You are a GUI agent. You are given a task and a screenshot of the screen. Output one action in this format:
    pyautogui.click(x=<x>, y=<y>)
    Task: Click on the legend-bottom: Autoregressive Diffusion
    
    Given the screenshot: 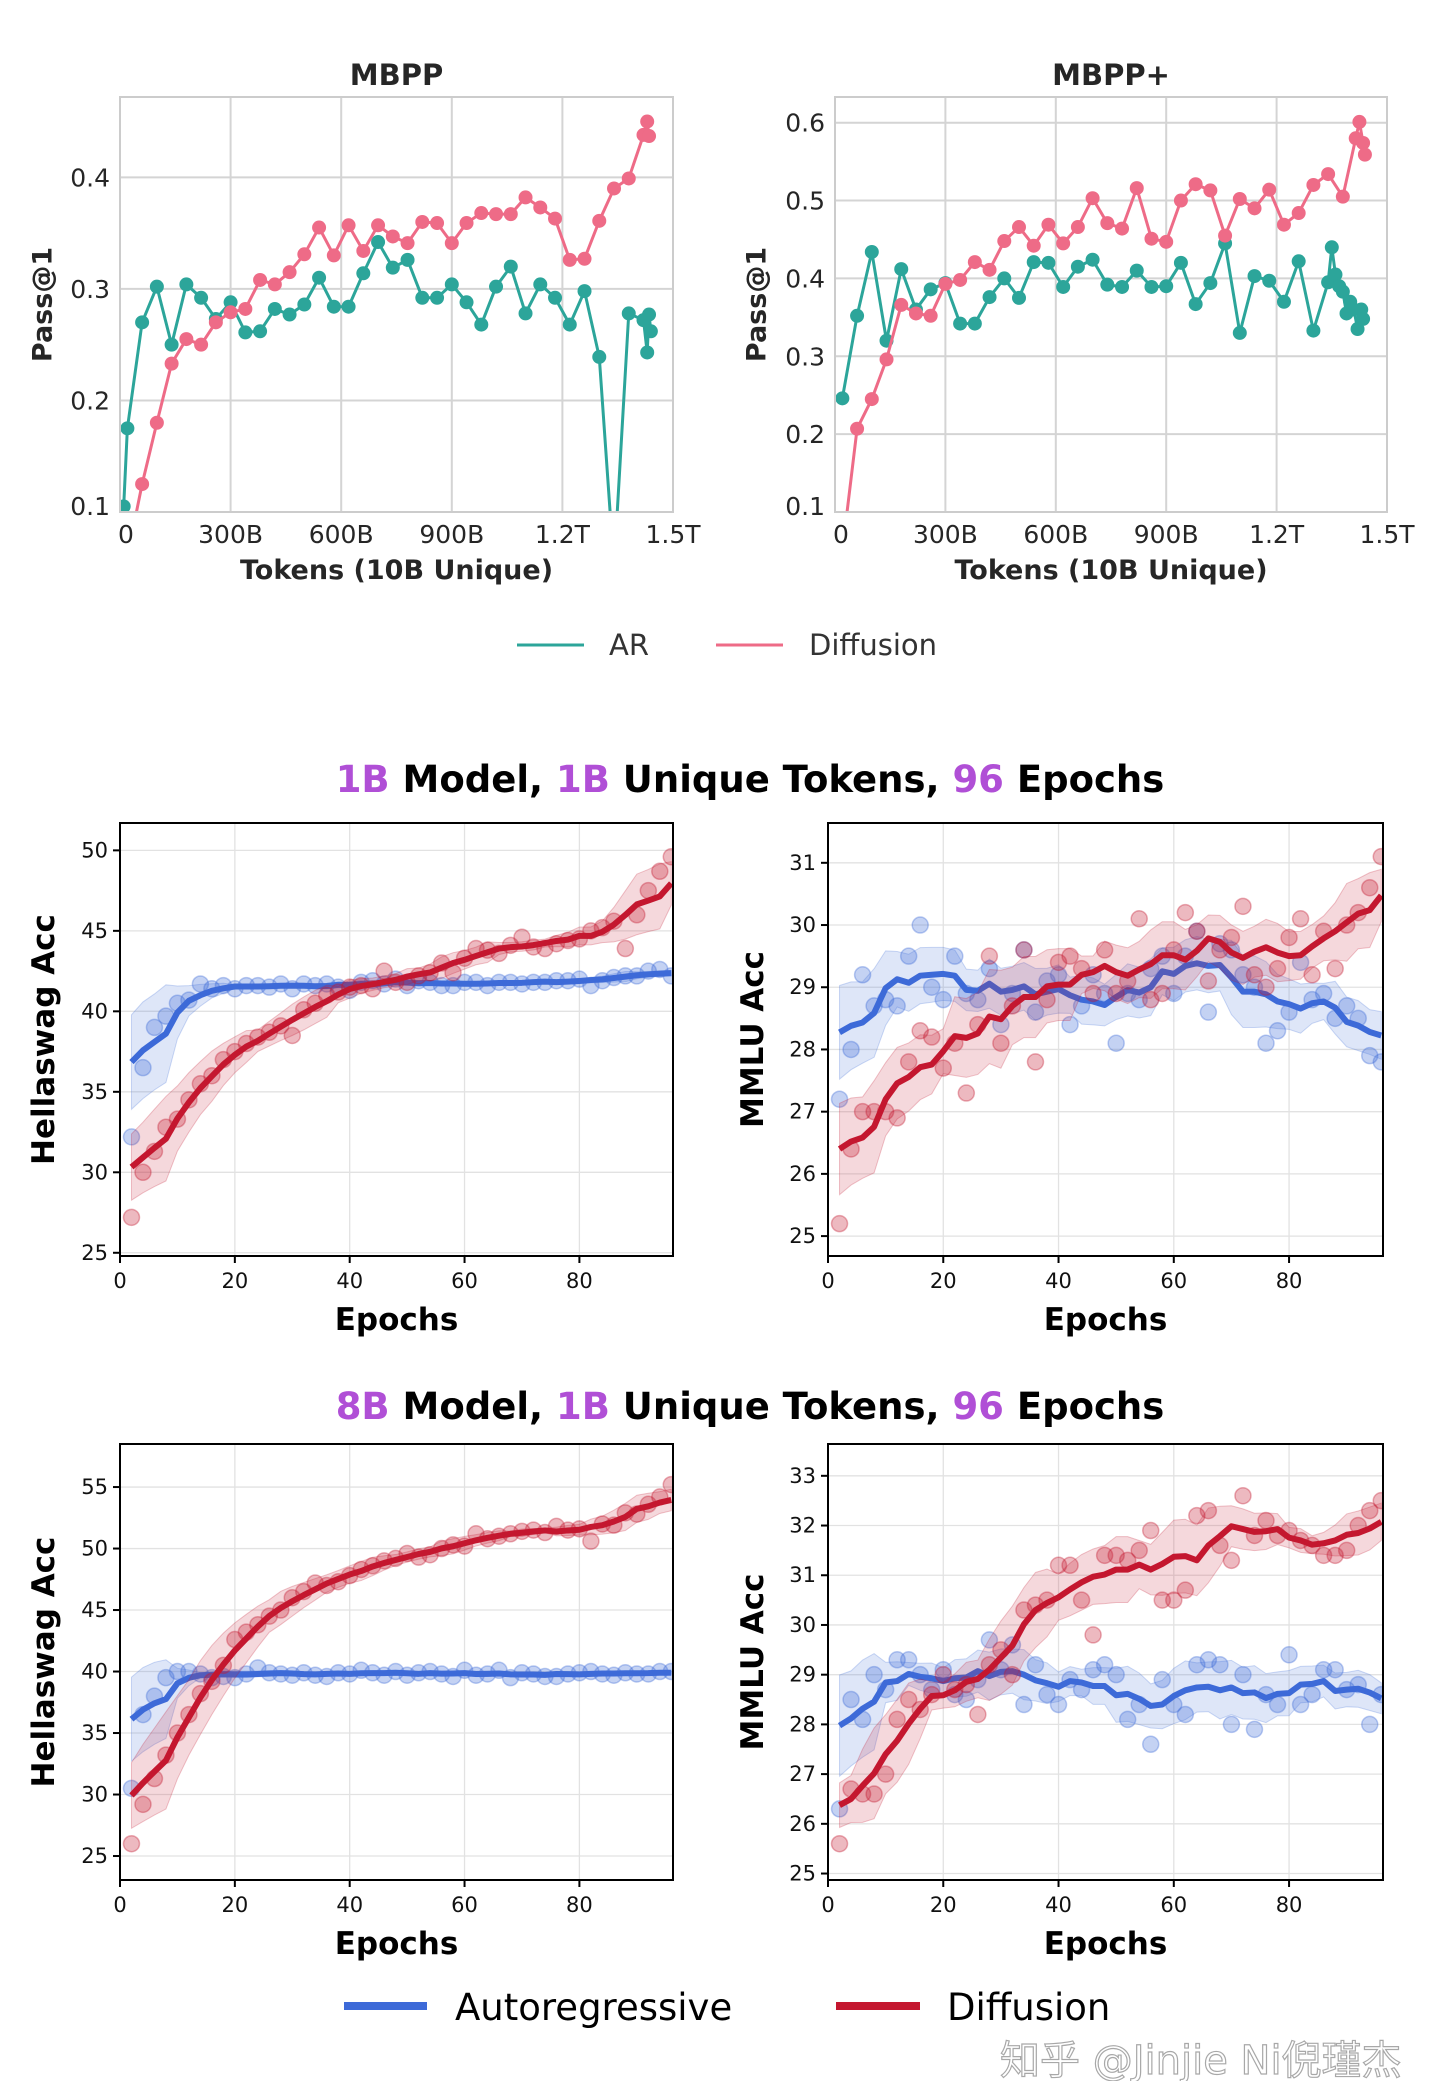 What is the action you would take?
    pyautogui.click(x=727, y=2007)
    